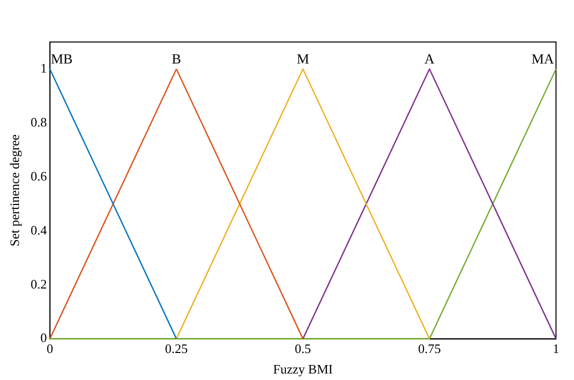  Describe the element at coordinates (543, 60) in the screenshot. I see `annotation: MA` at that location.